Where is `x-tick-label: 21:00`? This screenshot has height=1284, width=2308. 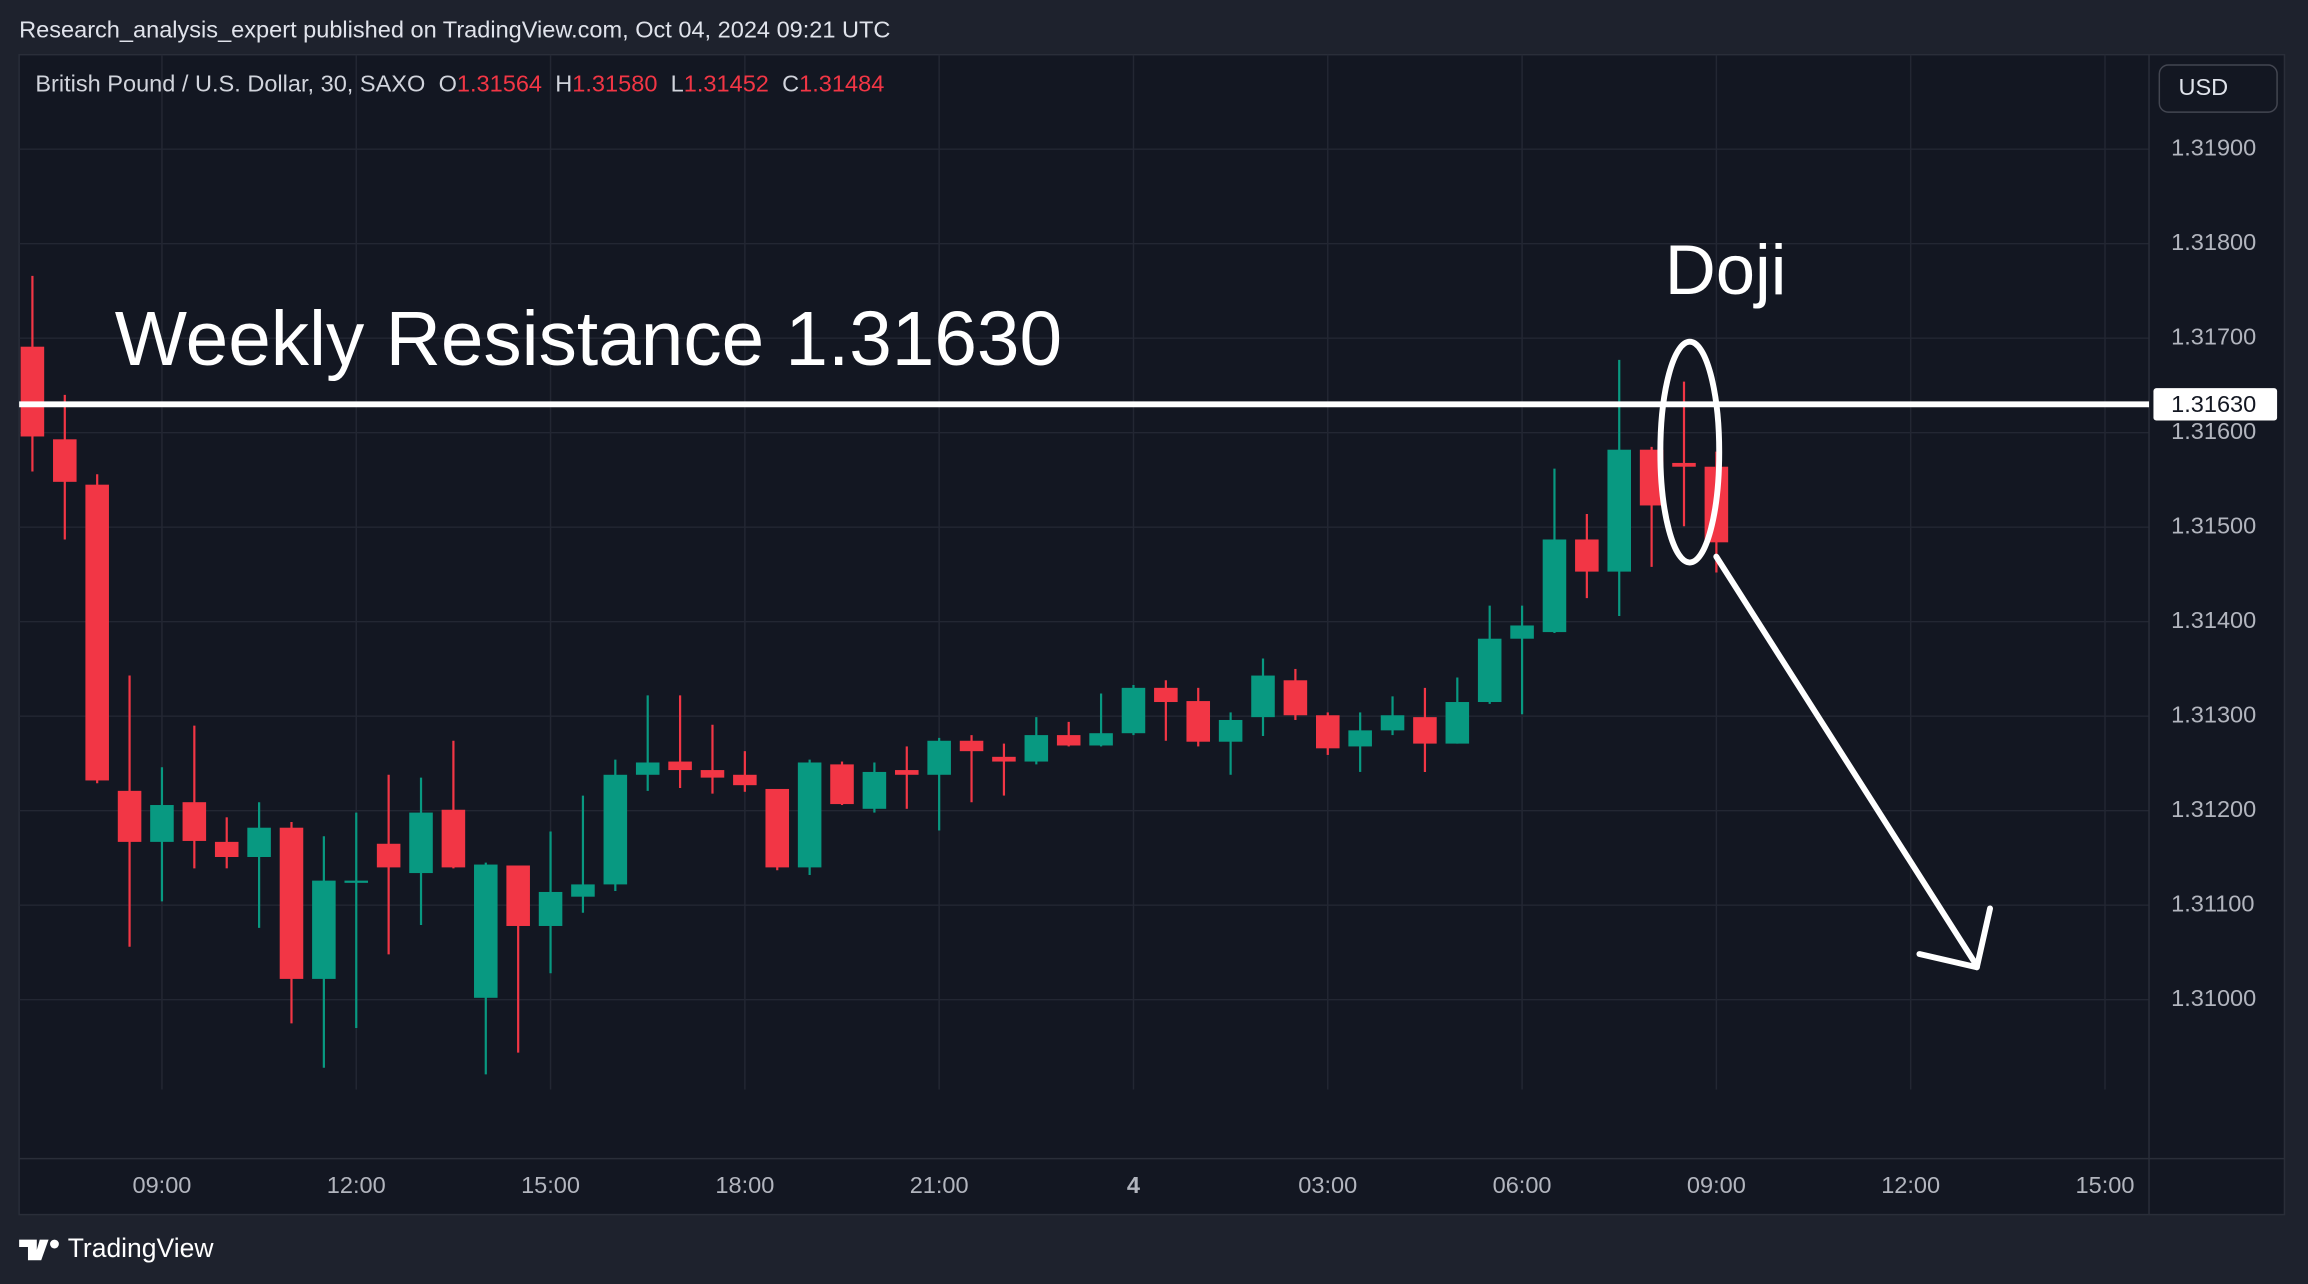
x-tick-label: 21:00 is located at coordinates (939, 1185).